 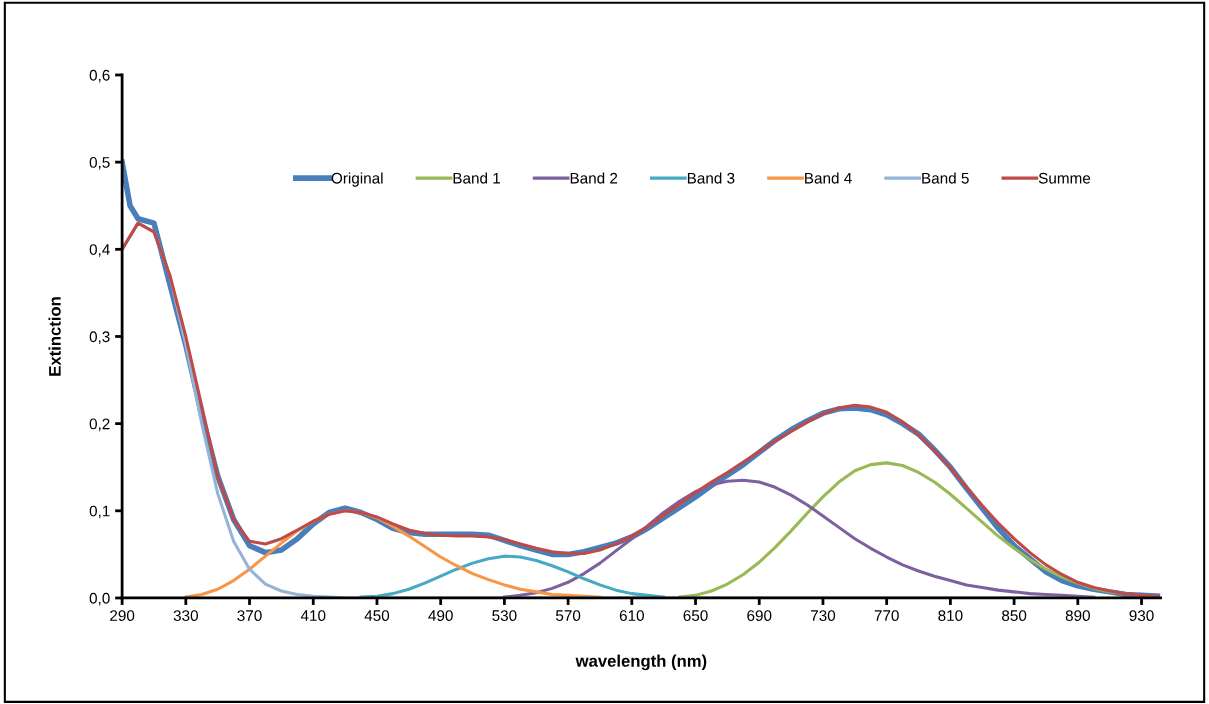 I want to click on legend-label: Original, so click(x=357, y=179).